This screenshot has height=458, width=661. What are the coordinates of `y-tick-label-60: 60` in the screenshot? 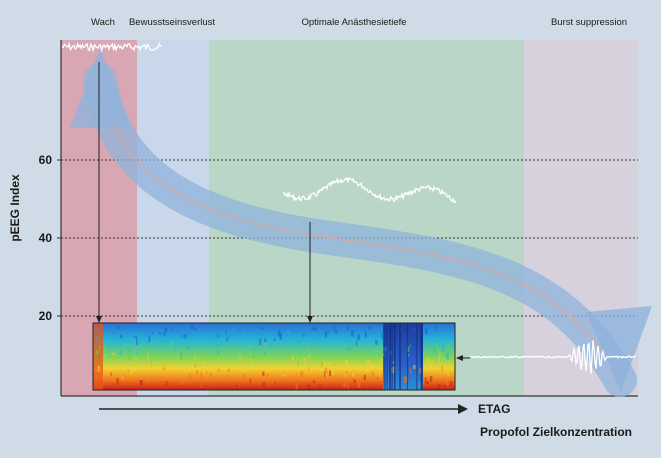 It's located at (46, 160).